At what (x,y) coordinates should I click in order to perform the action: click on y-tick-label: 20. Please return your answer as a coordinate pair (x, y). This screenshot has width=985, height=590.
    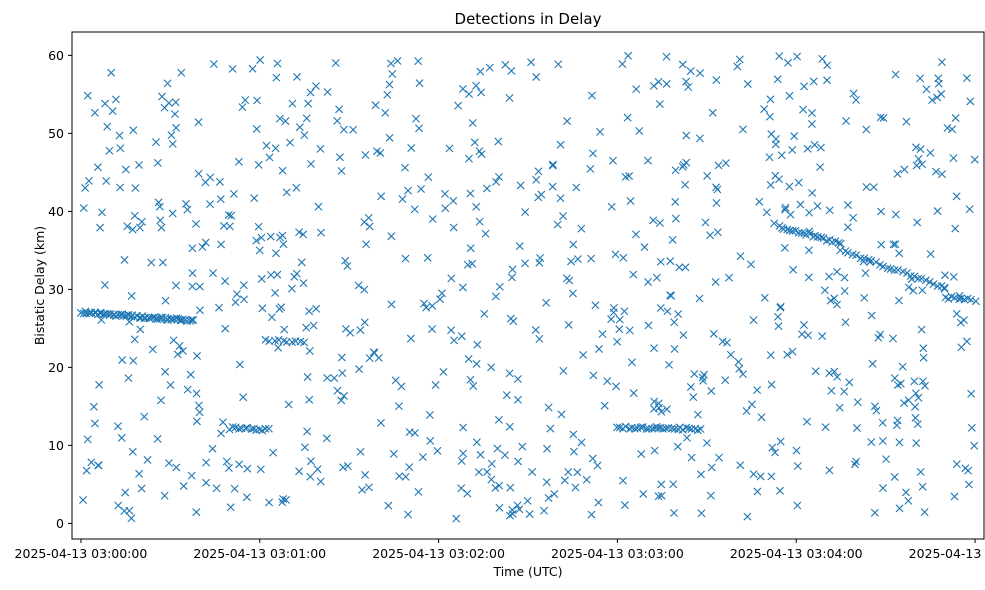
    Looking at the image, I should click on (56, 367).